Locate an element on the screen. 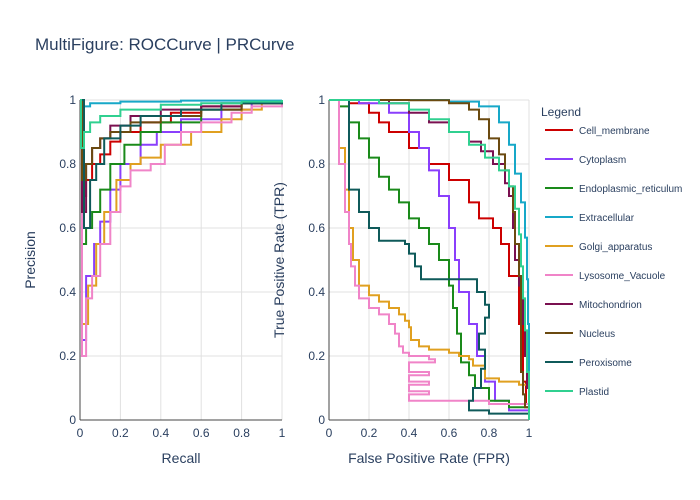  pr-y-tick-label: 0.6 is located at coordinates (67, 228).